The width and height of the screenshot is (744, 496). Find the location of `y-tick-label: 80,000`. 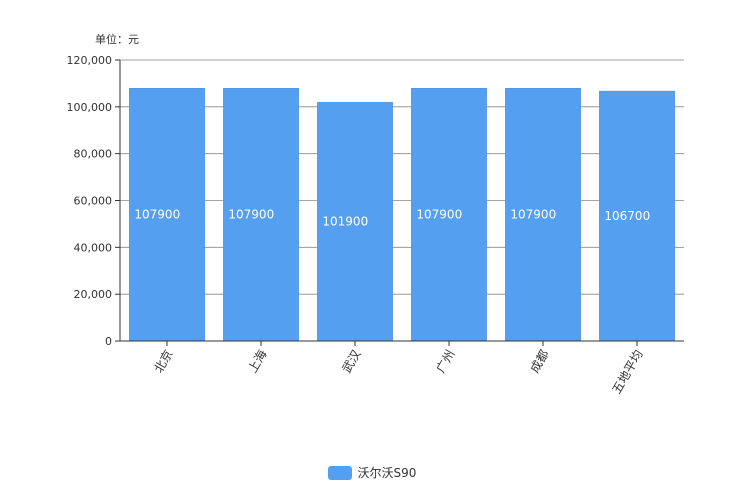

y-tick-label: 80,000 is located at coordinates (93, 154).